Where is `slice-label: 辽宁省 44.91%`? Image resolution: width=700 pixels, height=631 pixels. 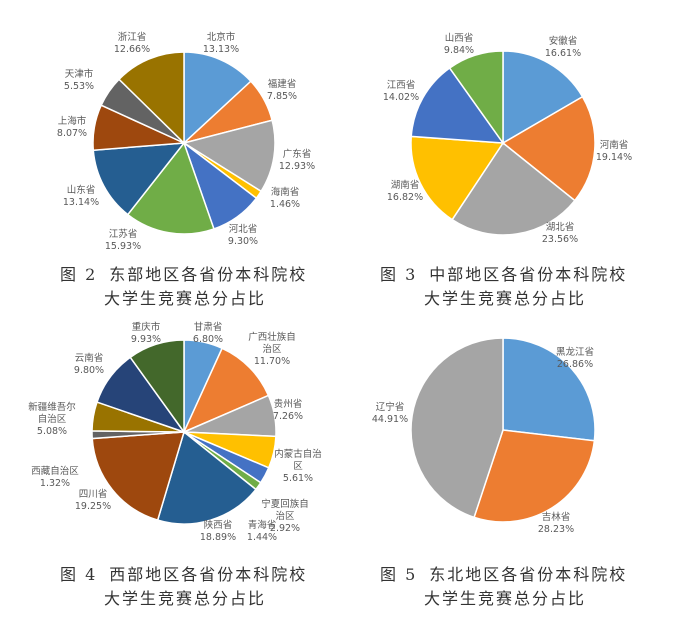 slice-label: 辽宁省 44.91% is located at coordinates (390, 413).